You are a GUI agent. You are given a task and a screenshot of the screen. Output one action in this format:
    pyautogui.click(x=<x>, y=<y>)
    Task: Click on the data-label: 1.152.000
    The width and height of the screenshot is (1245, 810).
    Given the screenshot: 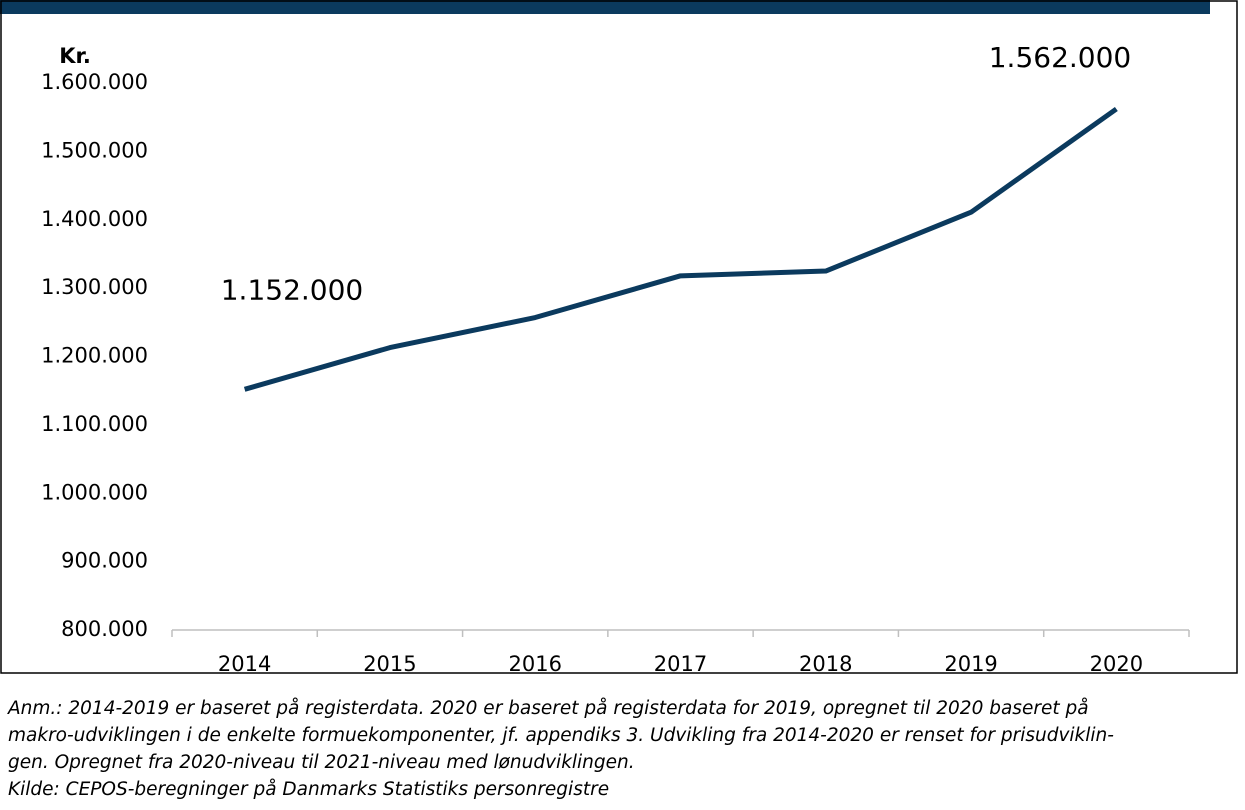 What is the action you would take?
    pyautogui.click(x=292, y=289)
    